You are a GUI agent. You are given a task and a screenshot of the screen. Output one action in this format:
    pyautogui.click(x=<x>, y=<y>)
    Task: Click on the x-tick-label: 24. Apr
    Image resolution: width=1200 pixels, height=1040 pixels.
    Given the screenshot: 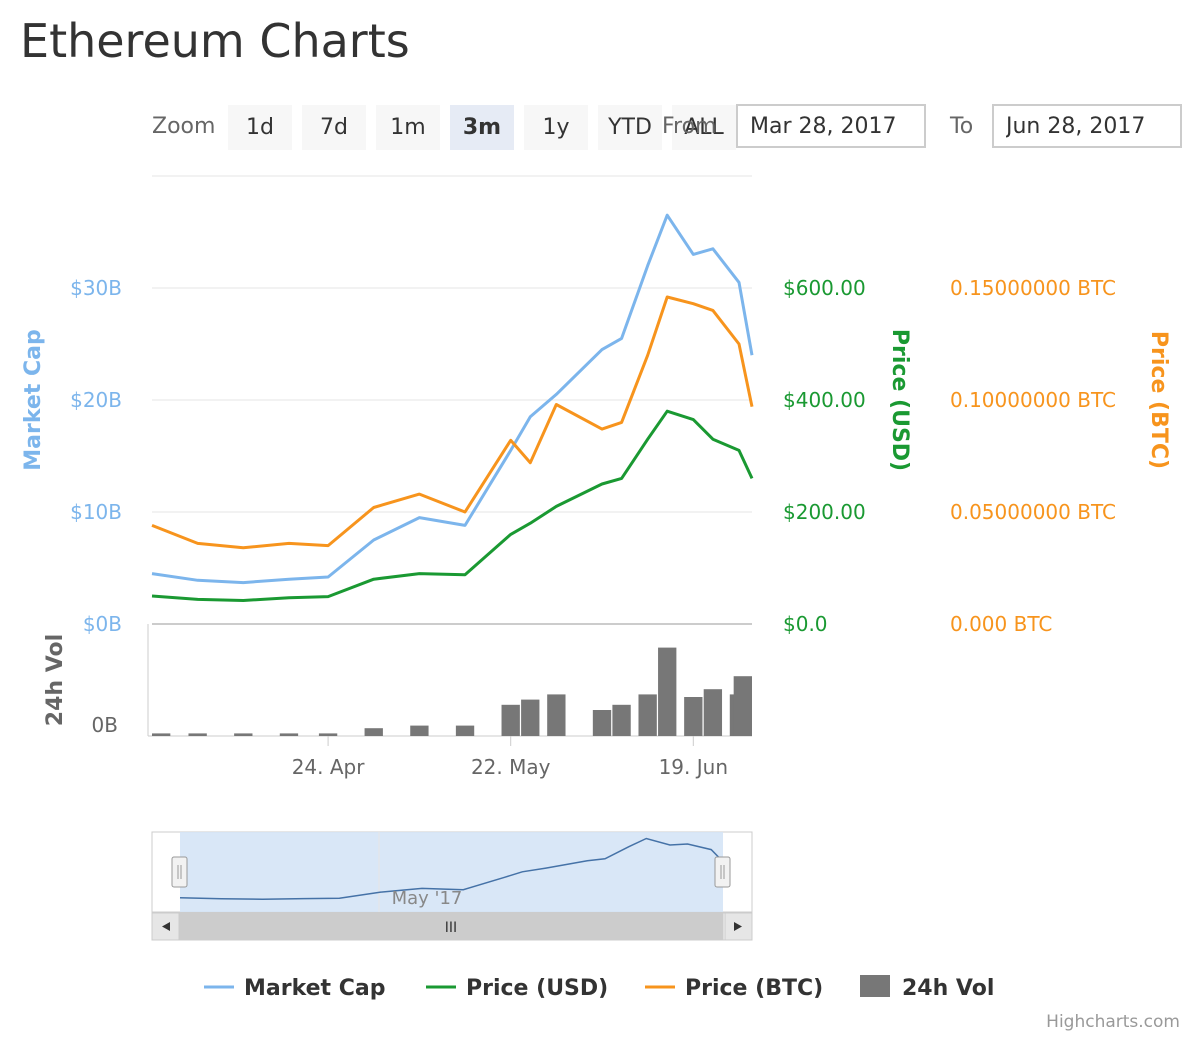 What is the action you would take?
    pyautogui.click(x=329, y=767)
    